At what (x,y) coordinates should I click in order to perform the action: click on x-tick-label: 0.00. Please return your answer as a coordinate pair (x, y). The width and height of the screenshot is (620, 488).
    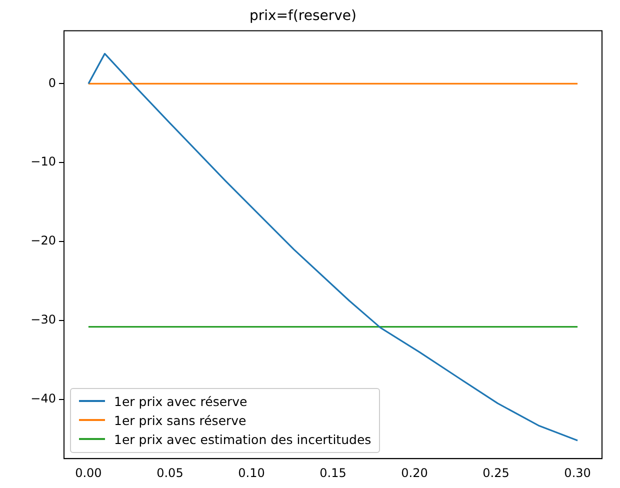
    Looking at the image, I should click on (88, 473).